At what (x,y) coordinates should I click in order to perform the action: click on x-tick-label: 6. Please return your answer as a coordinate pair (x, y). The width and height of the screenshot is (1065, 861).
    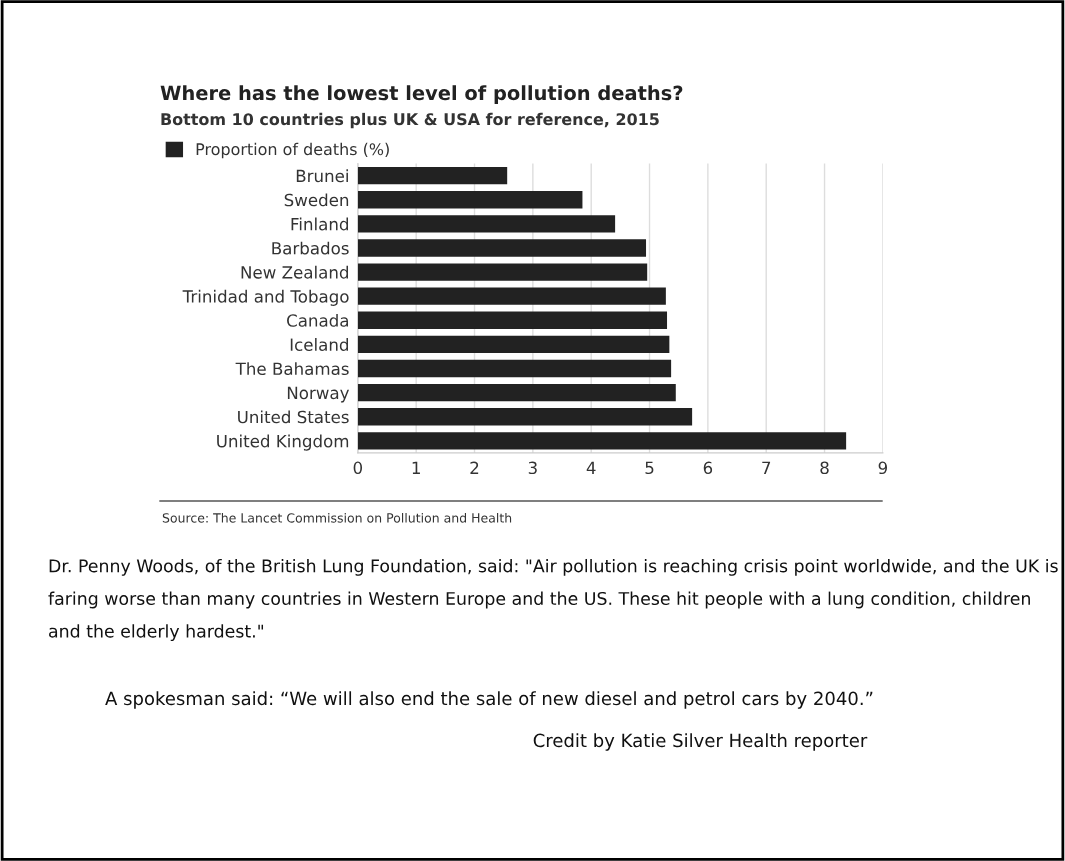
    Looking at the image, I should click on (708, 468).